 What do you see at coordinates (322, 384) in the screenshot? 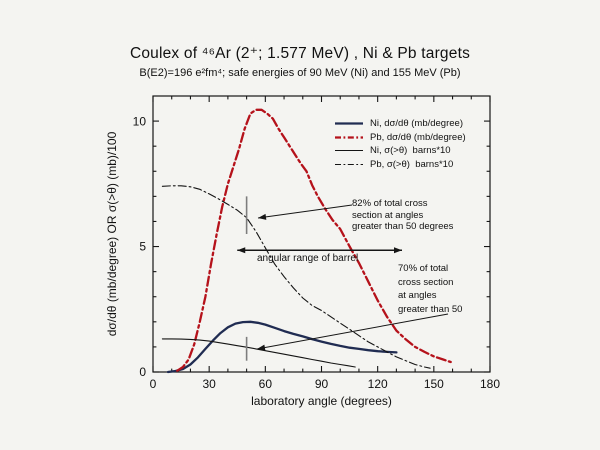
I see `x-tick-label: 90` at bounding box center [322, 384].